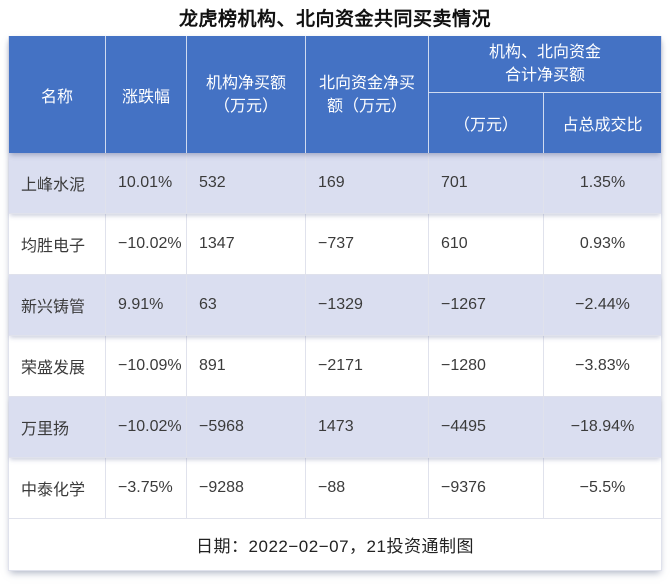 Image resolution: width=670 pixels, height=587 pixels. Describe the element at coordinates (246, 366) in the screenshot. I see `cell-institution-net-buy: 891` at that location.